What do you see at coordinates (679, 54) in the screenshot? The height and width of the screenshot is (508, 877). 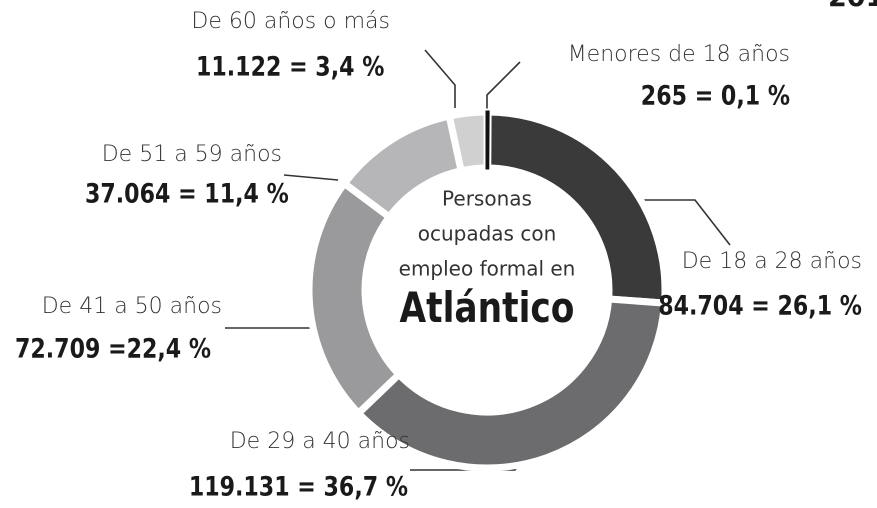 I see `category-label: Menores de 18 años` at bounding box center [679, 54].